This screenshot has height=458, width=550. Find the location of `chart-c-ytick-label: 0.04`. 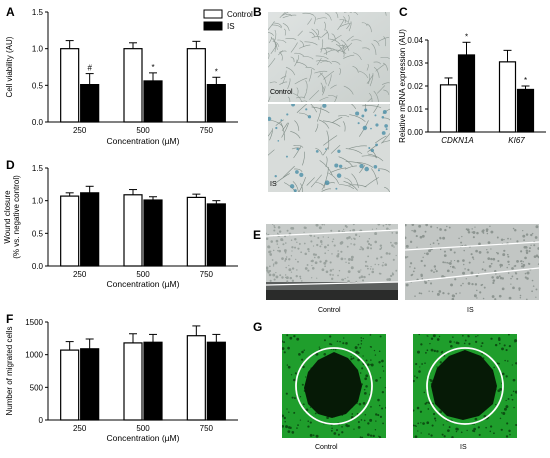

chart-c-ytick-label: 0.04 is located at coordinates (415, 40).